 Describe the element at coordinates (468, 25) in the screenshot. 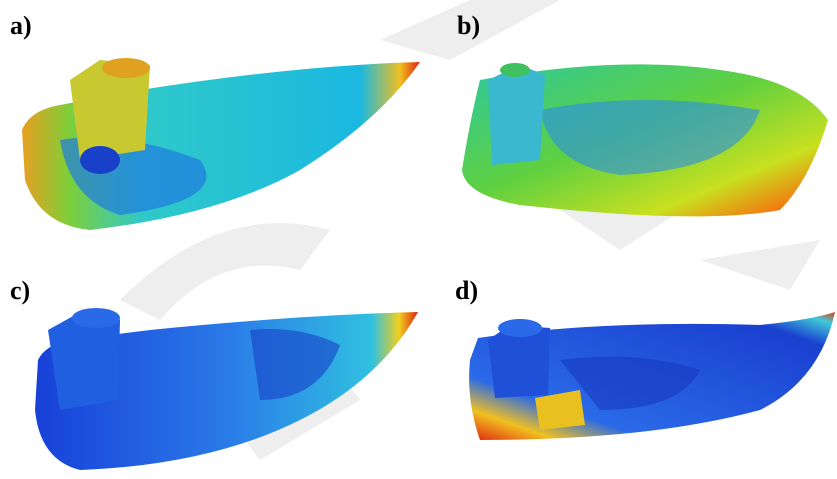

I see `panel-label: b)` at that location.